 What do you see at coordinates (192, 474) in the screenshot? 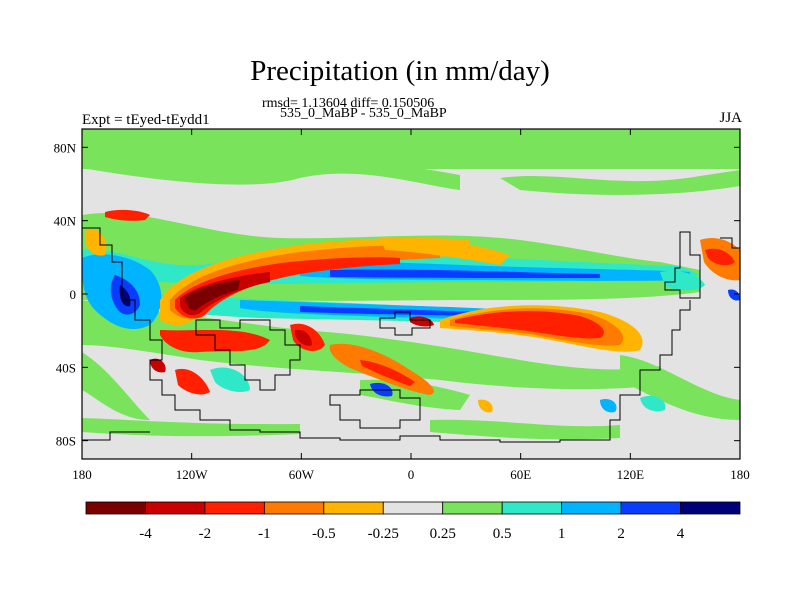
I see `lon-tick-label: 120W` at bounding box center [192, 474].